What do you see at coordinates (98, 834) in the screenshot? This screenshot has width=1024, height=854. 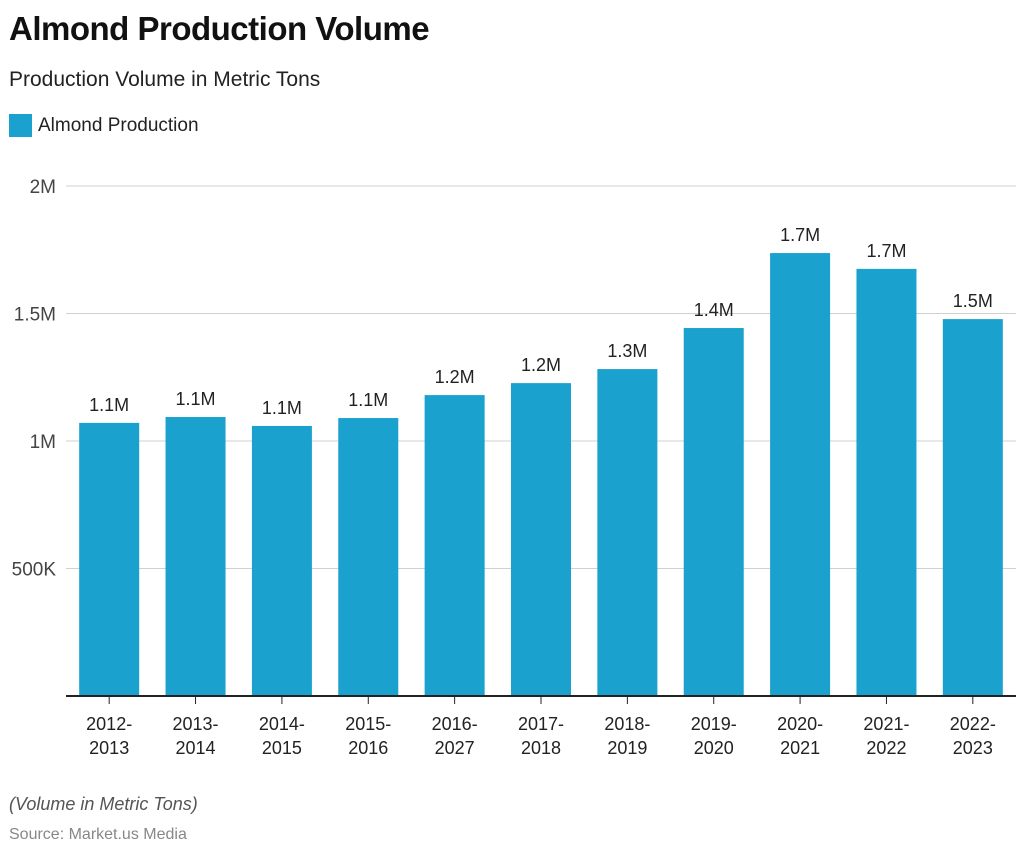 I see `source-credit: Source: Market.us Media` at bounding box center [98, 834].